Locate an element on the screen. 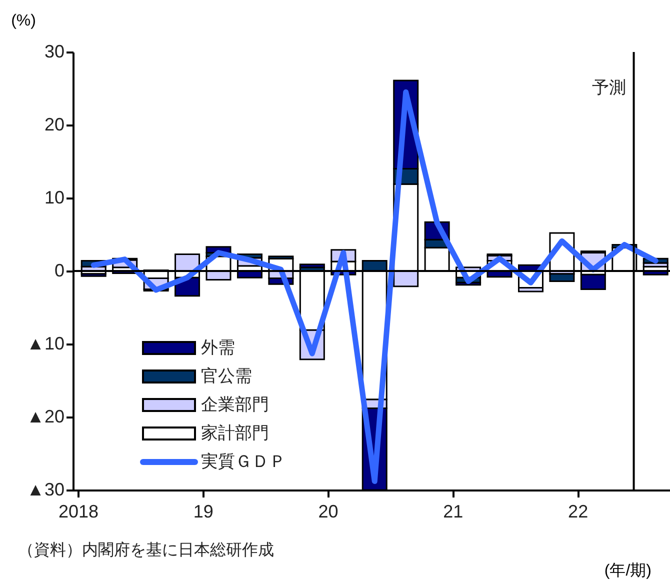  x-tick-label: 20 is located at coordinates (328, 512).